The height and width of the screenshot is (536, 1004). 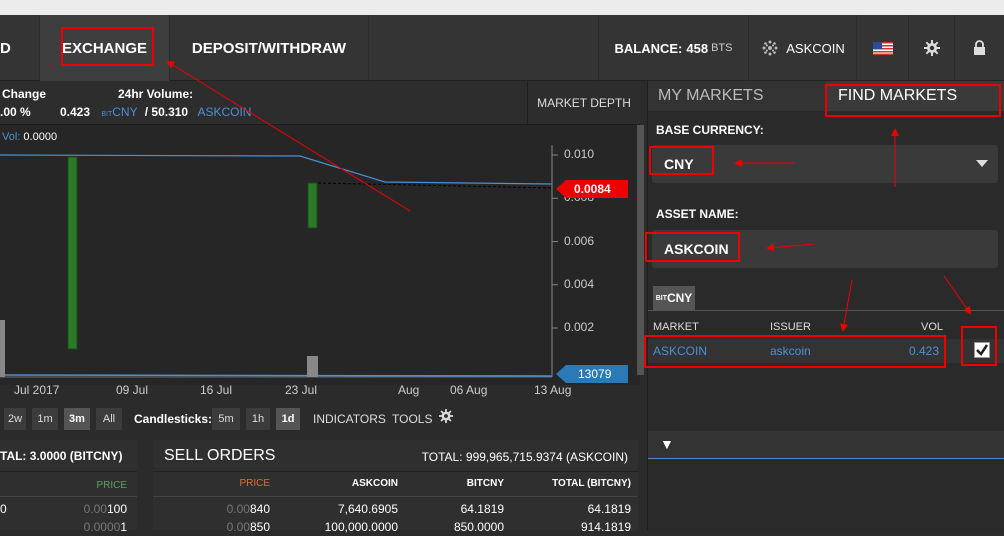 What do you see at coordinates (226, 419) in the screenshot?
I see `candle-5m-button: 5m` at bounding box center [226, 419].